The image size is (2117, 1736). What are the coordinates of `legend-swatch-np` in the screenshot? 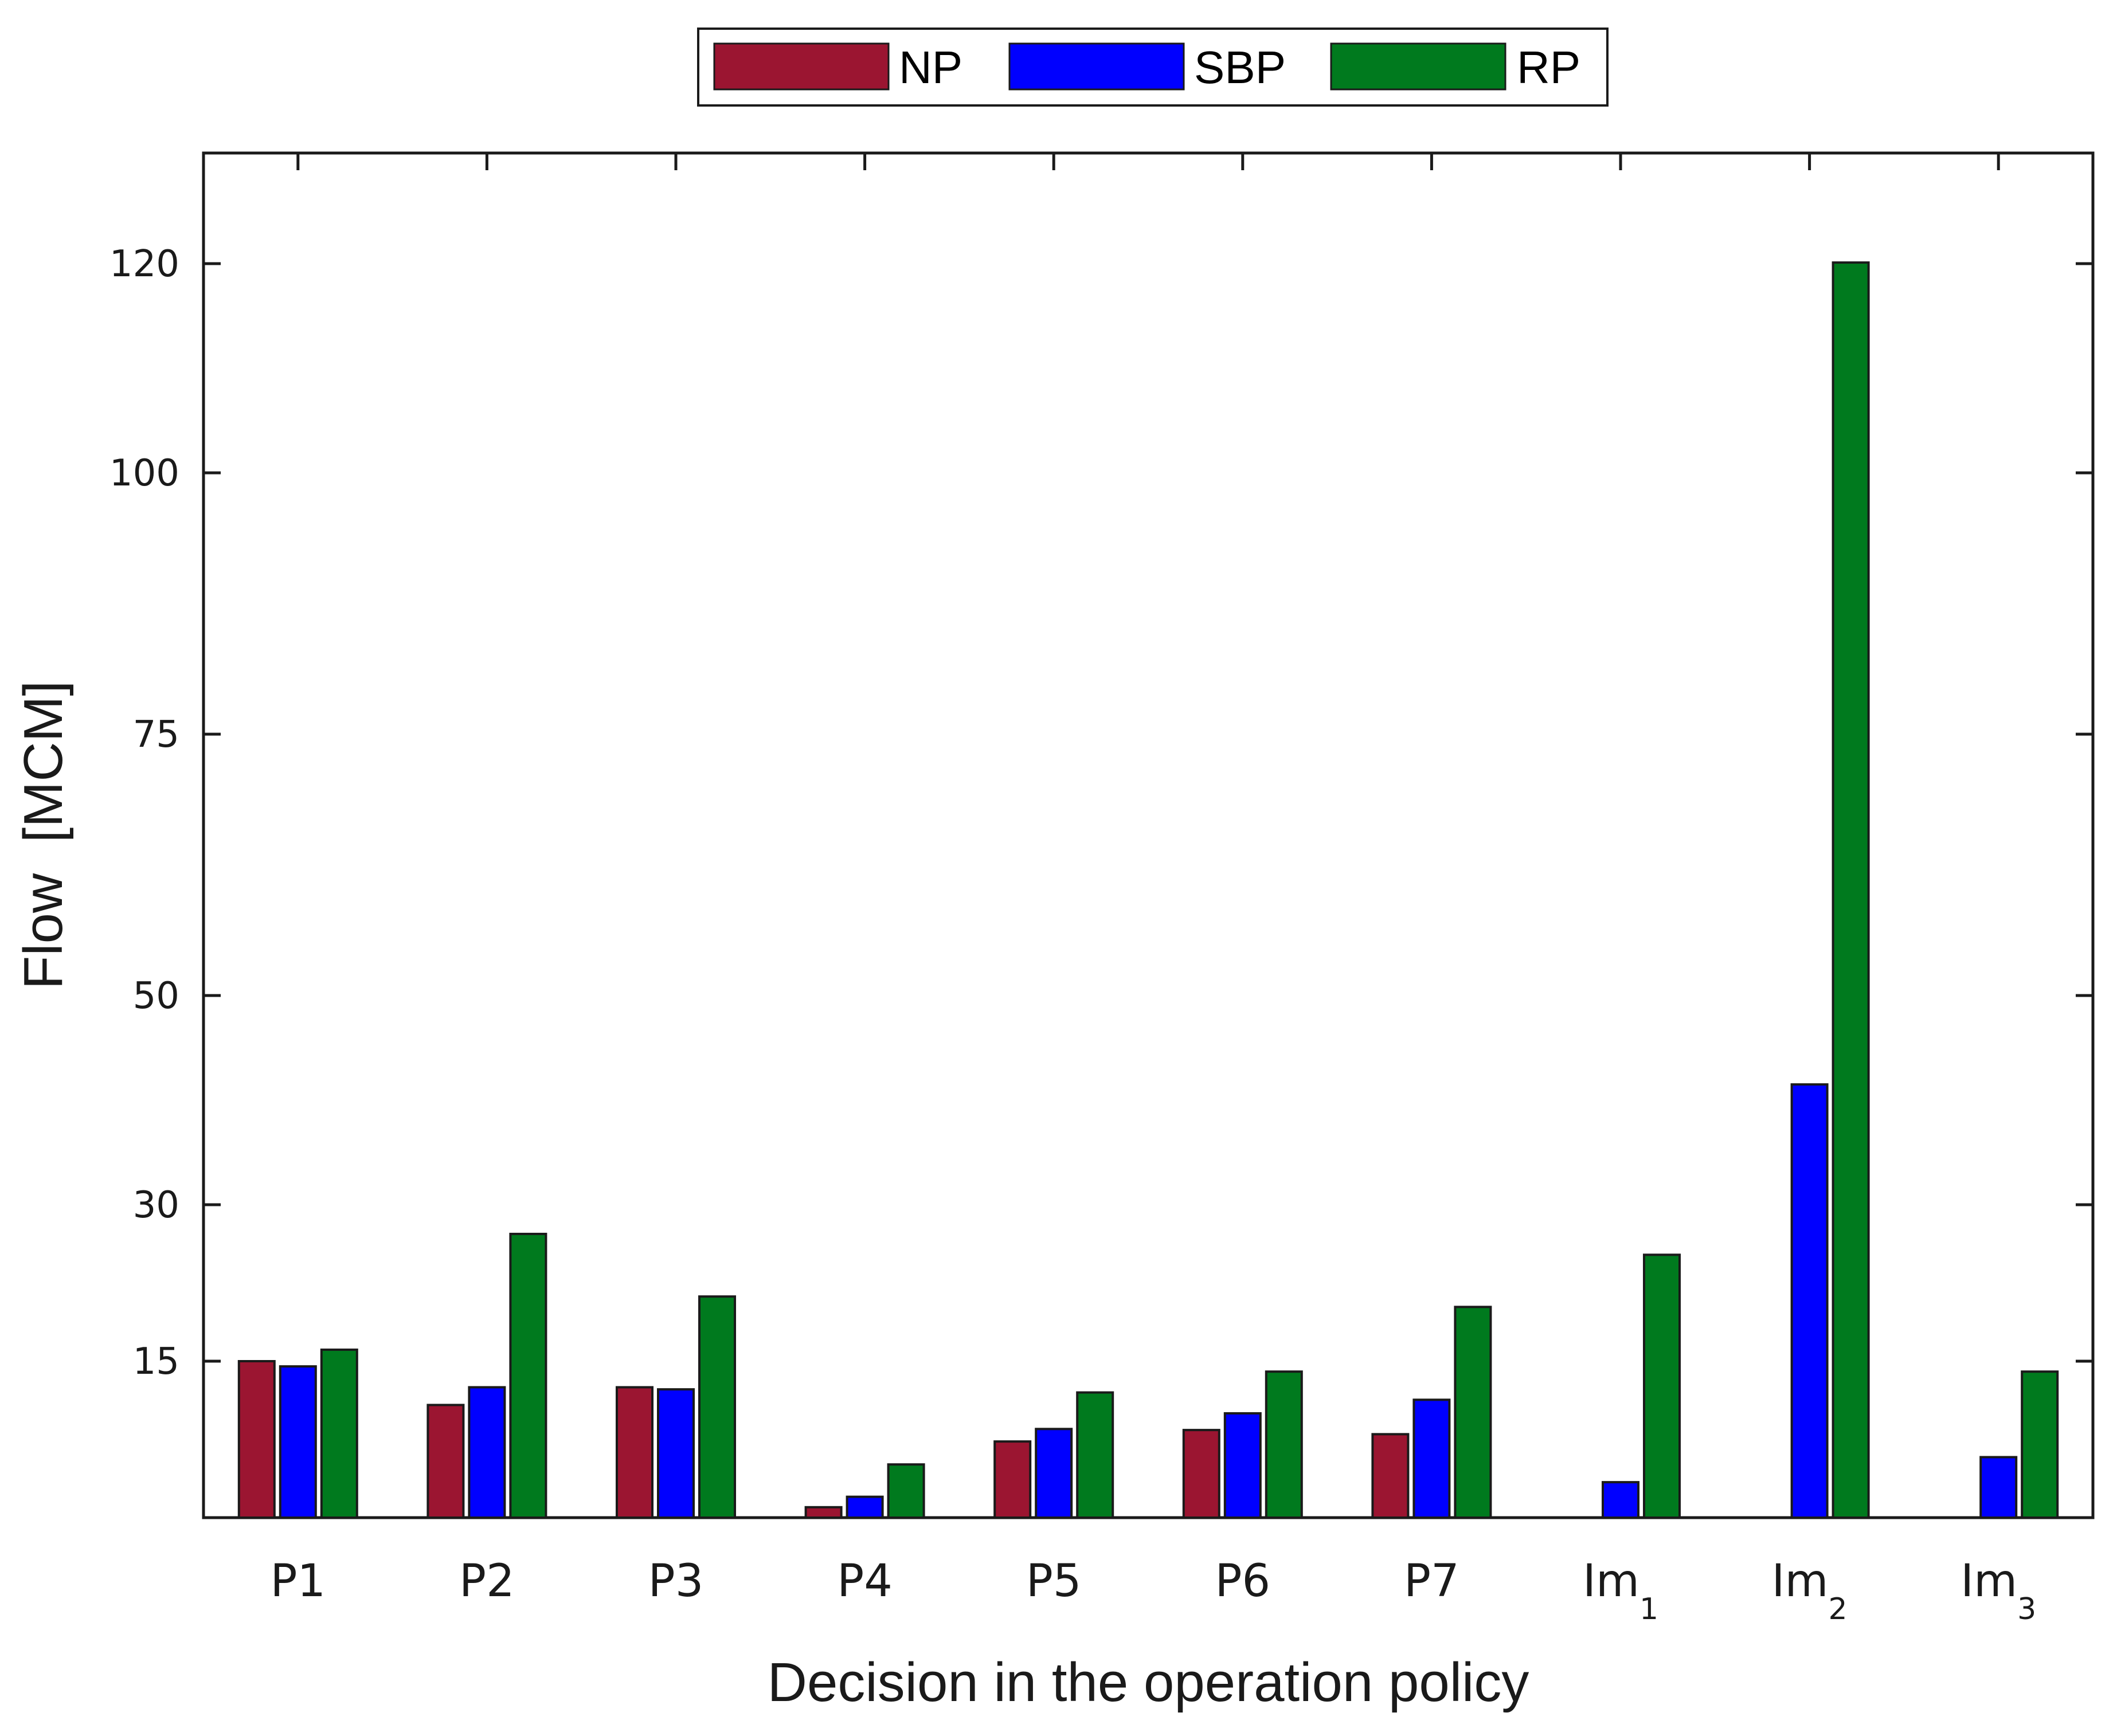 It's located at (801, 66).